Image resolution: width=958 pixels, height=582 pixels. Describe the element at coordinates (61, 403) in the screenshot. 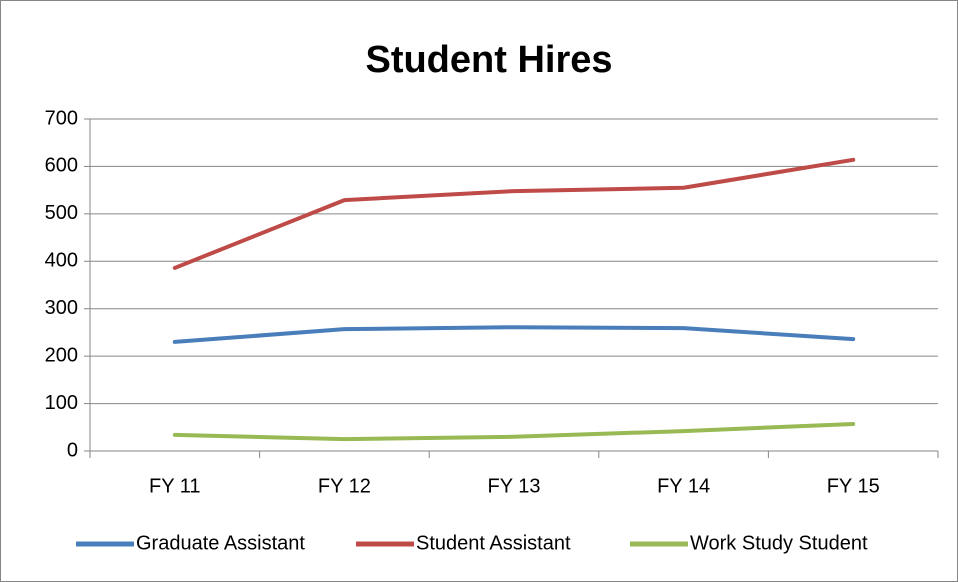

I see `y-tick-label: 100` at that location.